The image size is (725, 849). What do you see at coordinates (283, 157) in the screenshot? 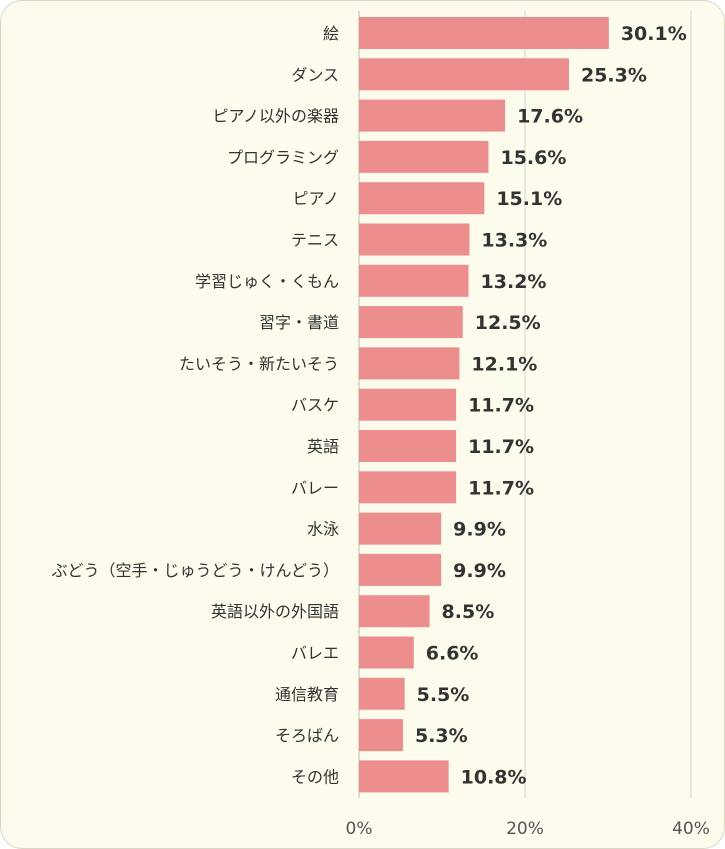
I see `category-label: プログラミング` at bounding box center [283, 157].